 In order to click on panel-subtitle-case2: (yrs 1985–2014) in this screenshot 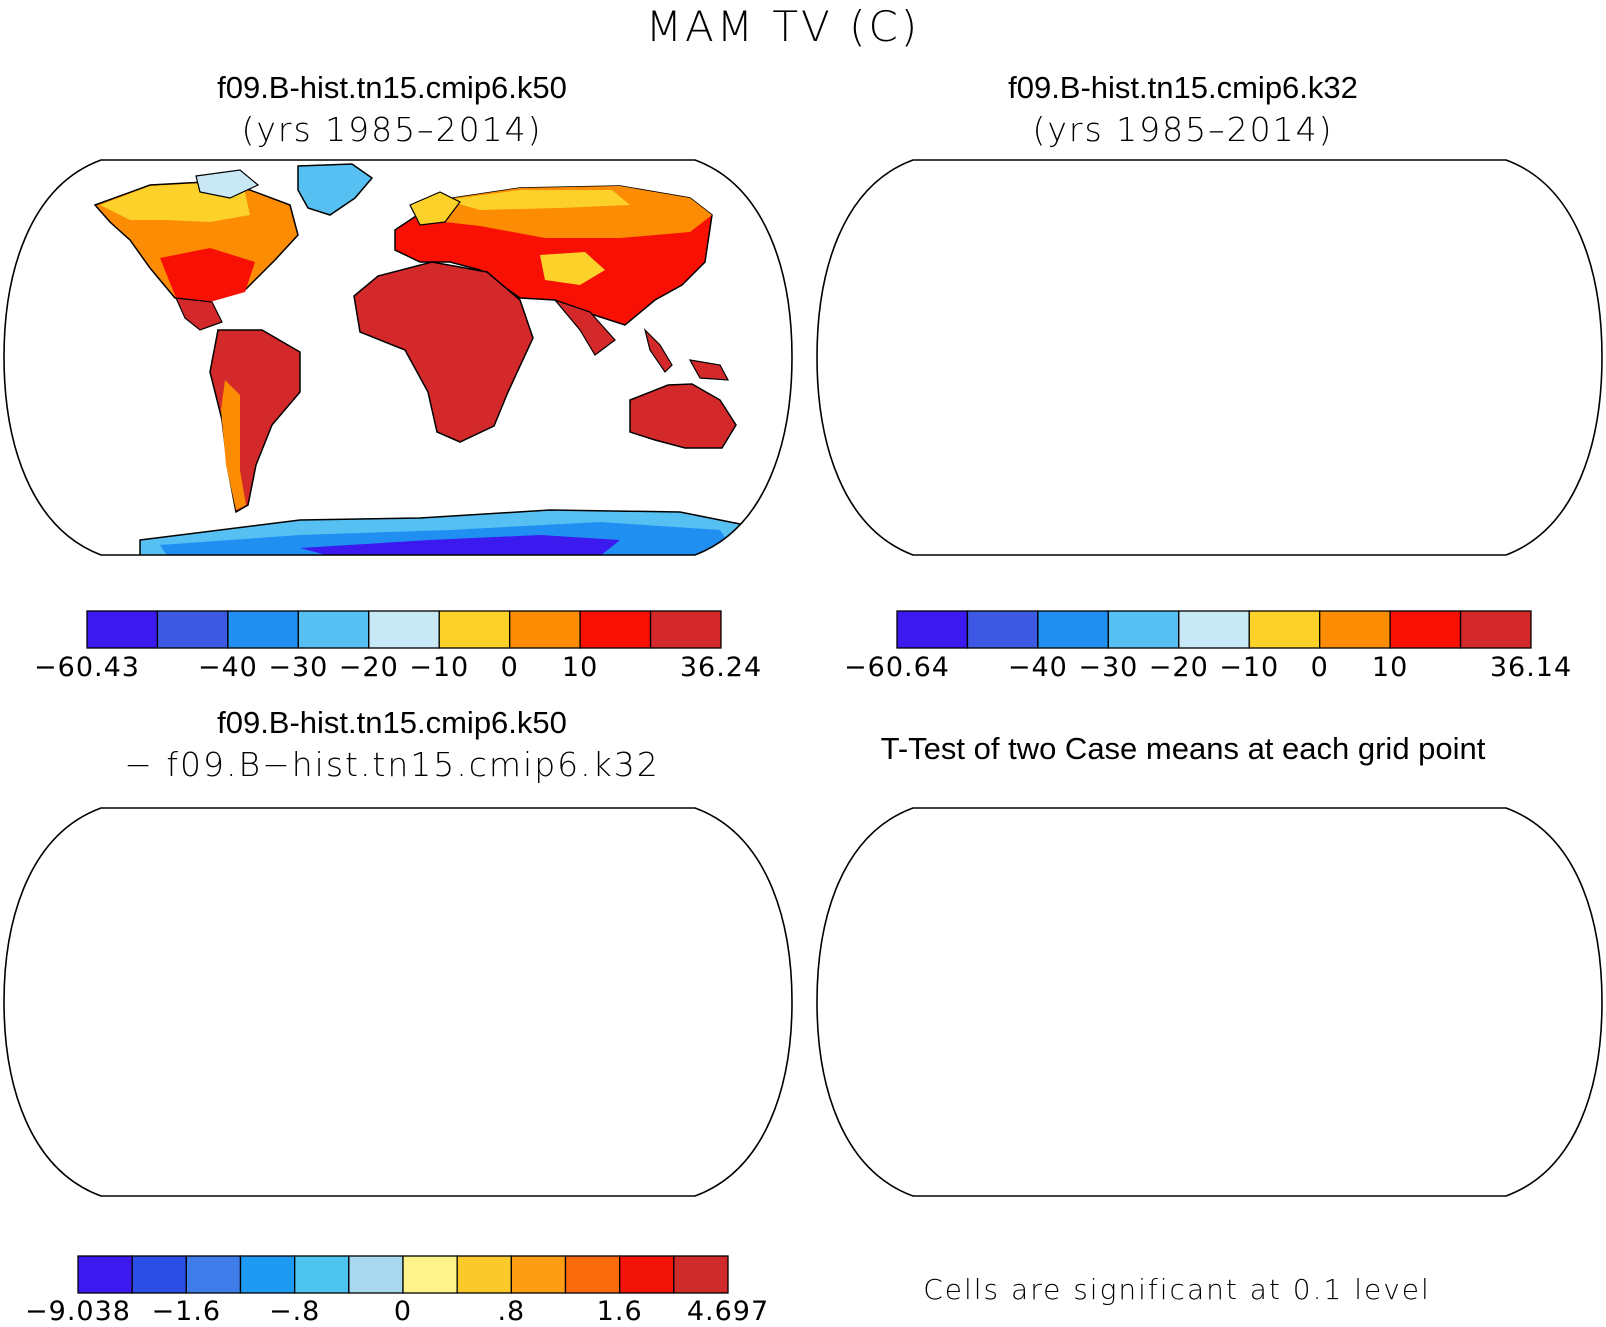, I will do `click(1183, 129)`.